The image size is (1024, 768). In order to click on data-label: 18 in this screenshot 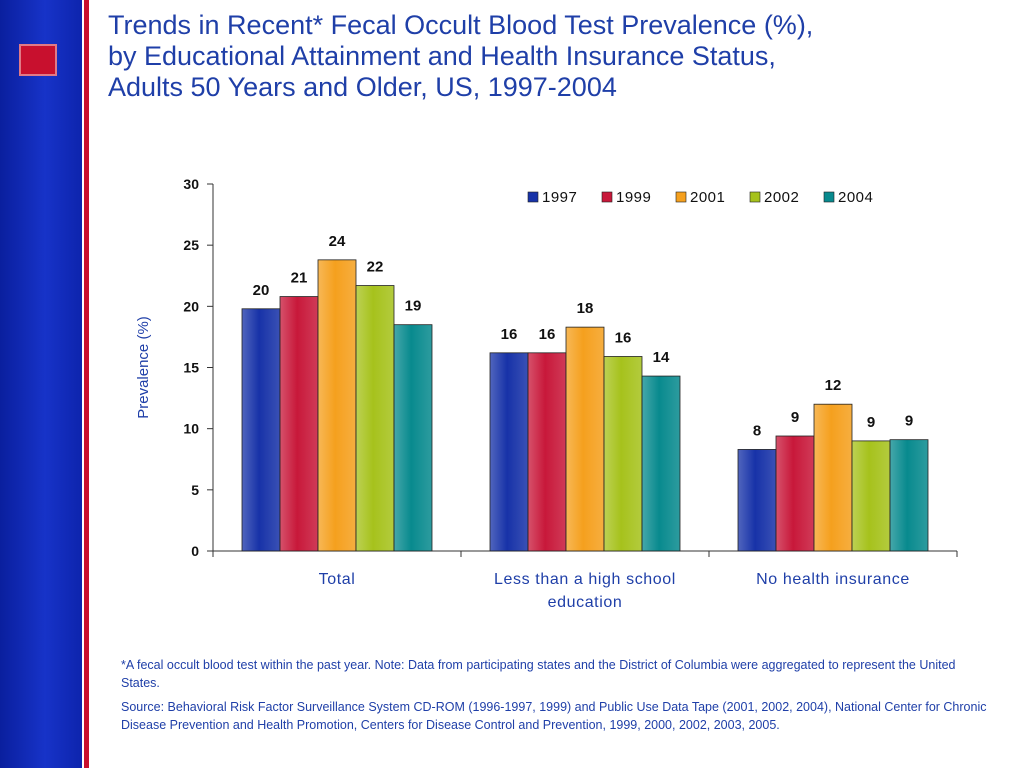, I will do `click(585, 308)`.